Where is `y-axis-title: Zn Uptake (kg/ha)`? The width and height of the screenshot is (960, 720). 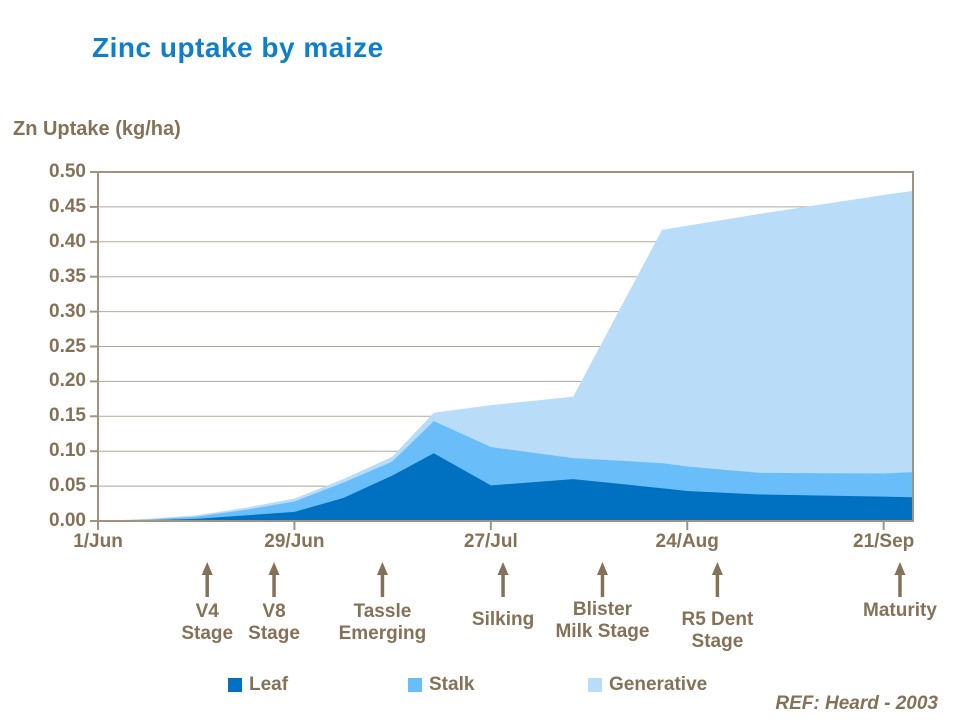 y-axis-title: Zn Uptake (kg/ha) is located at coordinates (97, 129).